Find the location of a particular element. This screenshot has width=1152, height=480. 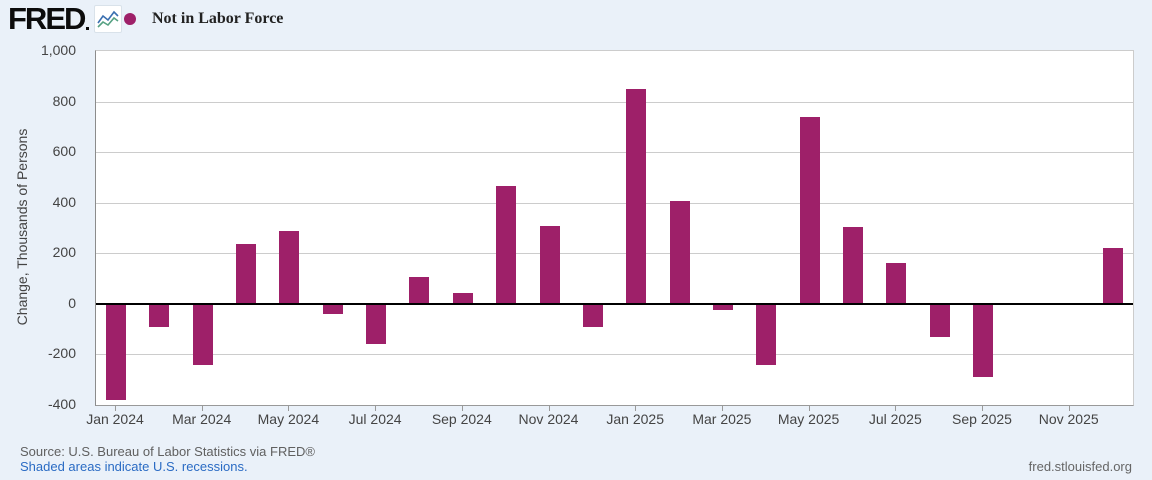

bar-jun-2025 is located at coordinates (852, 265).